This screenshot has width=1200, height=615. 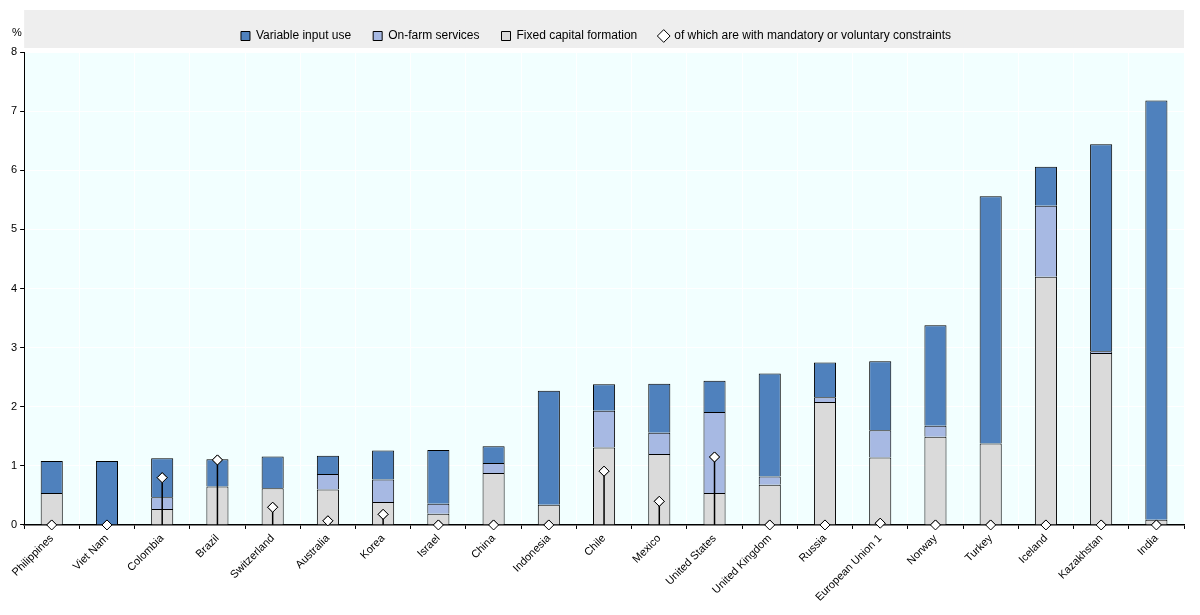 What do you see at coordinates (17, 31) in the screenshot?
I see `y-axis-title: %` at bounding box center [17, 31].